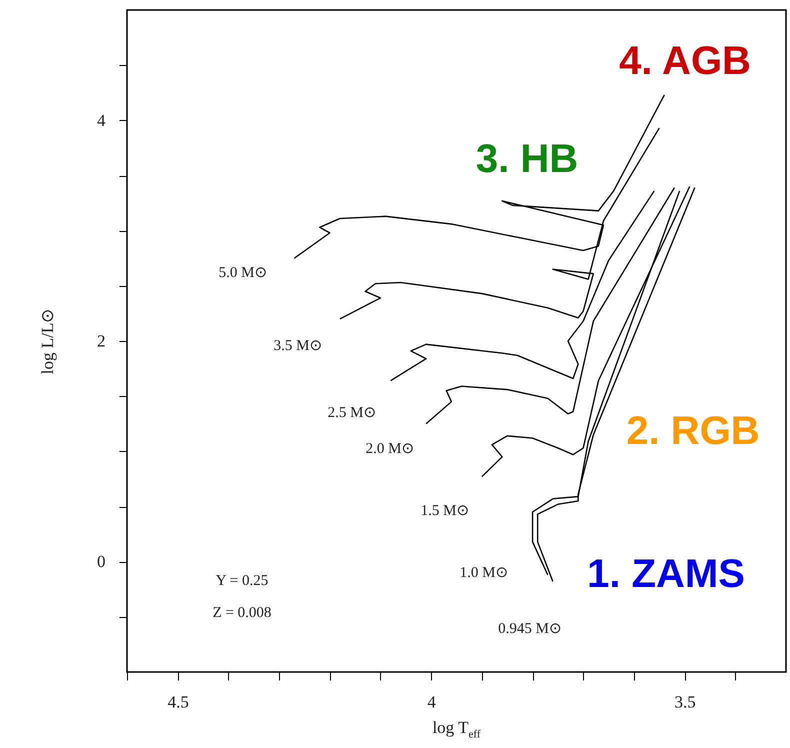 The height and width of the screenshot is (748, 790). I want to click on y-tick-label: 0, so click(101, 562).